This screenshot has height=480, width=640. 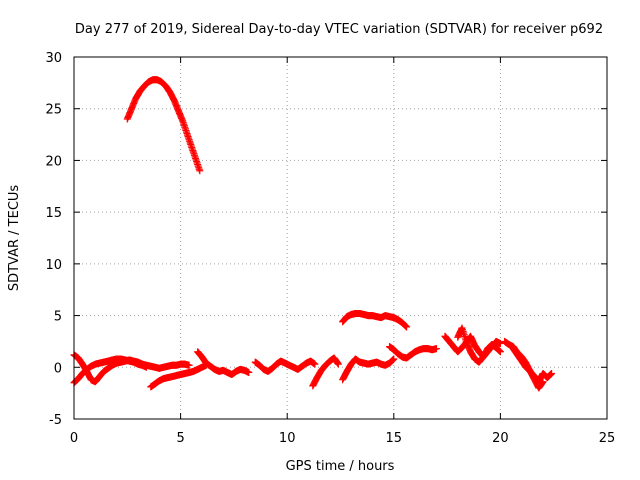 I want to click on y-tick-label: 0, so click(x=58, y=368).